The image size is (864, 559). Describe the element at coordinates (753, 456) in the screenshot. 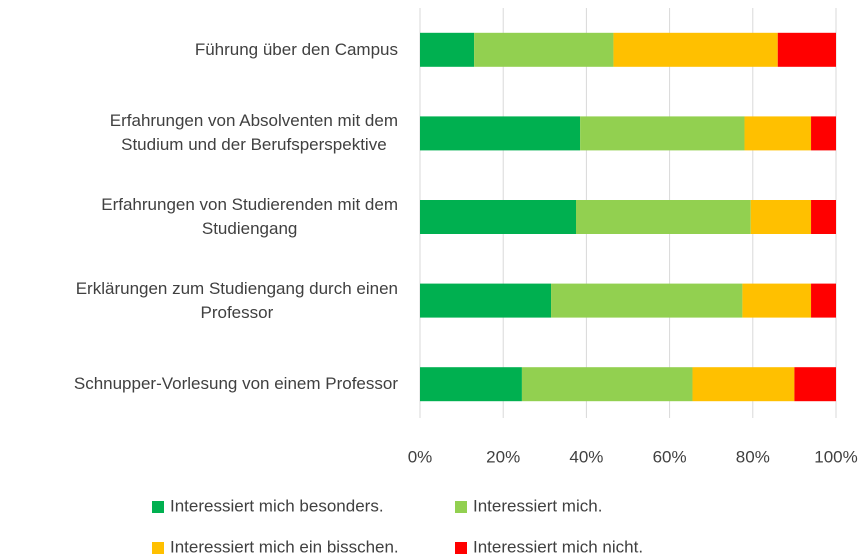

I see `x-tick-label: 80%` at that location.